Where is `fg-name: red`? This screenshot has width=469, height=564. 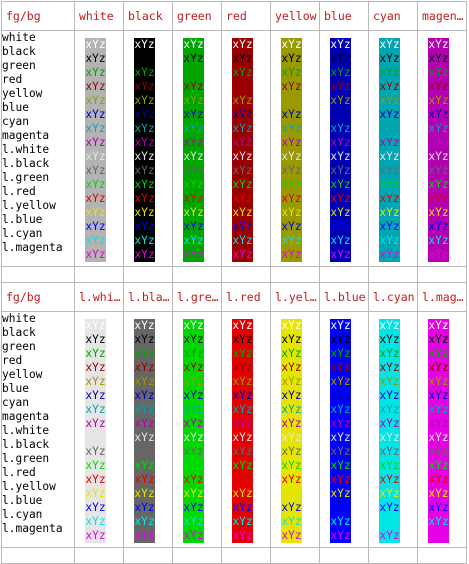 fg-name: red is located at coordinates (12, 360).